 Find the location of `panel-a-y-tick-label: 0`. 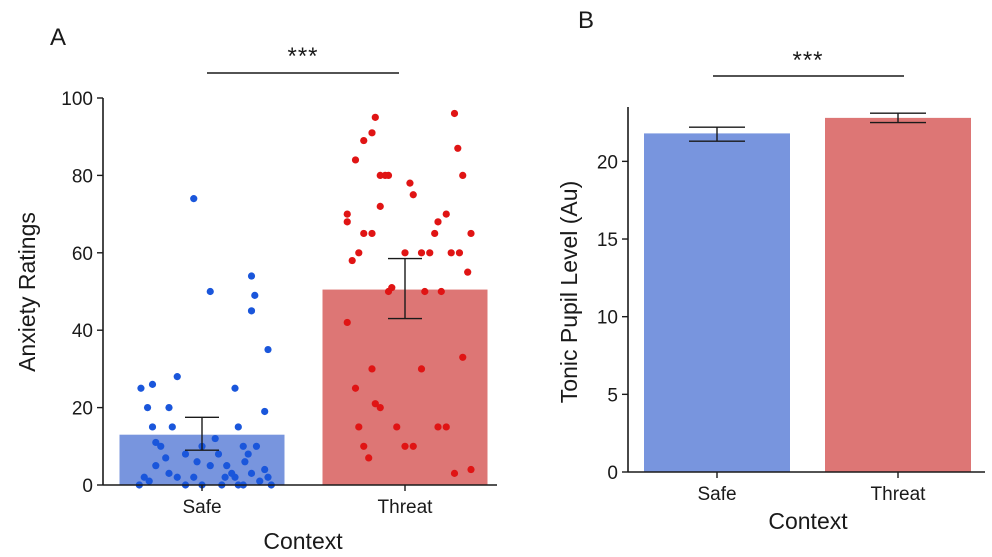

panel-a-y-tick-label: 0 is located at coordinates (87, 486).